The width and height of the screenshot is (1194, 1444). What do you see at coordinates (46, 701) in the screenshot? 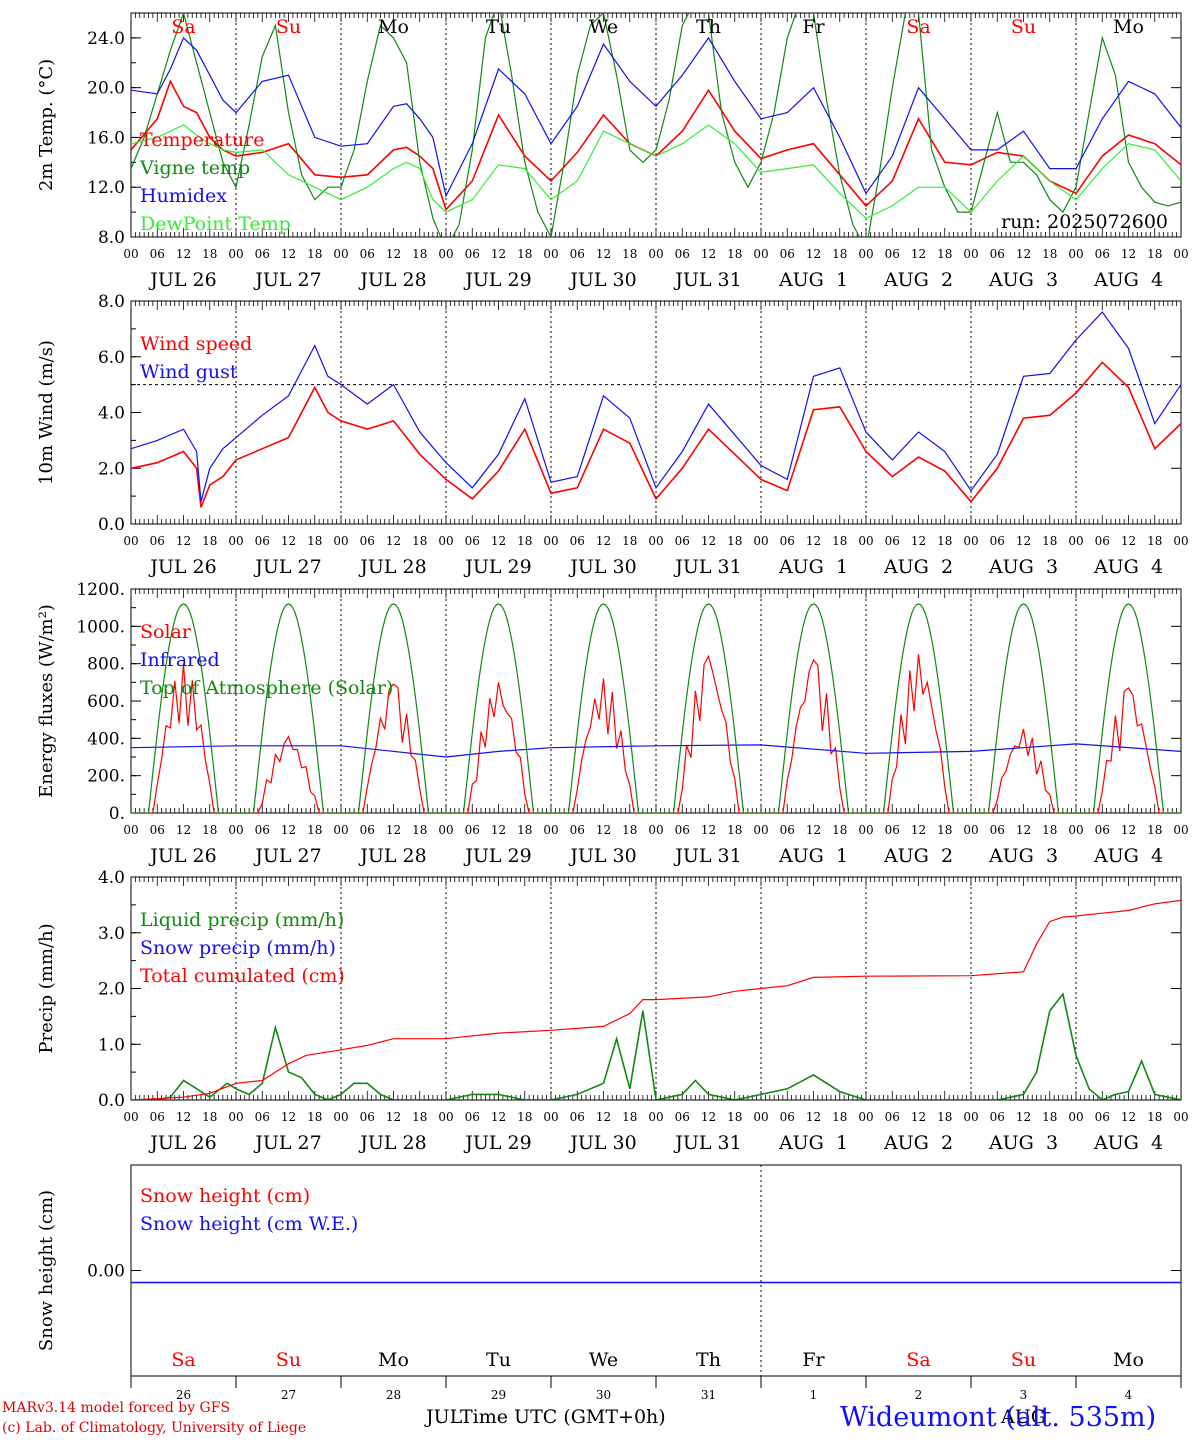
I see `y-axis-label: Energy fluxes (W/m²)` at bounding box center [46, 701].